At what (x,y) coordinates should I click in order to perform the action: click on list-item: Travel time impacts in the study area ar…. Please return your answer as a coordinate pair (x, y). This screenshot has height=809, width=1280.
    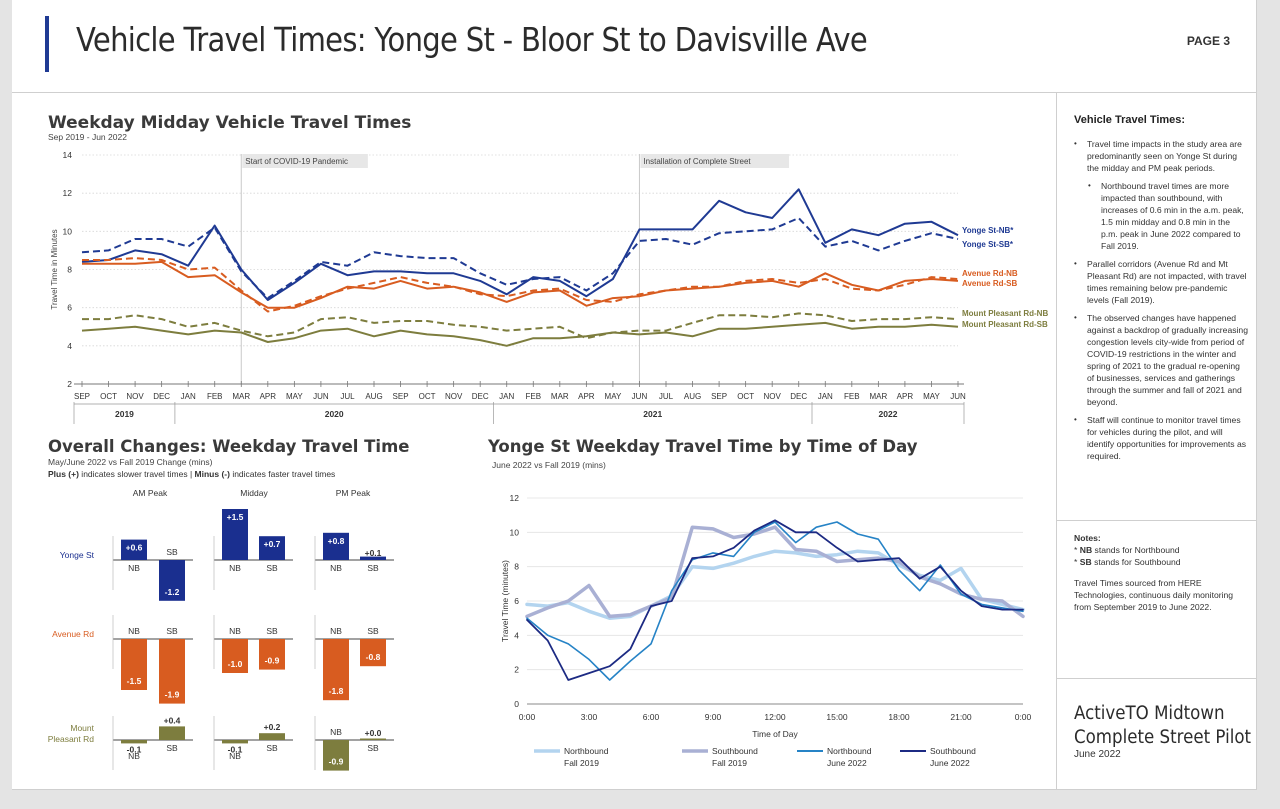
    Looking at the image, I should click on (1161, 156).